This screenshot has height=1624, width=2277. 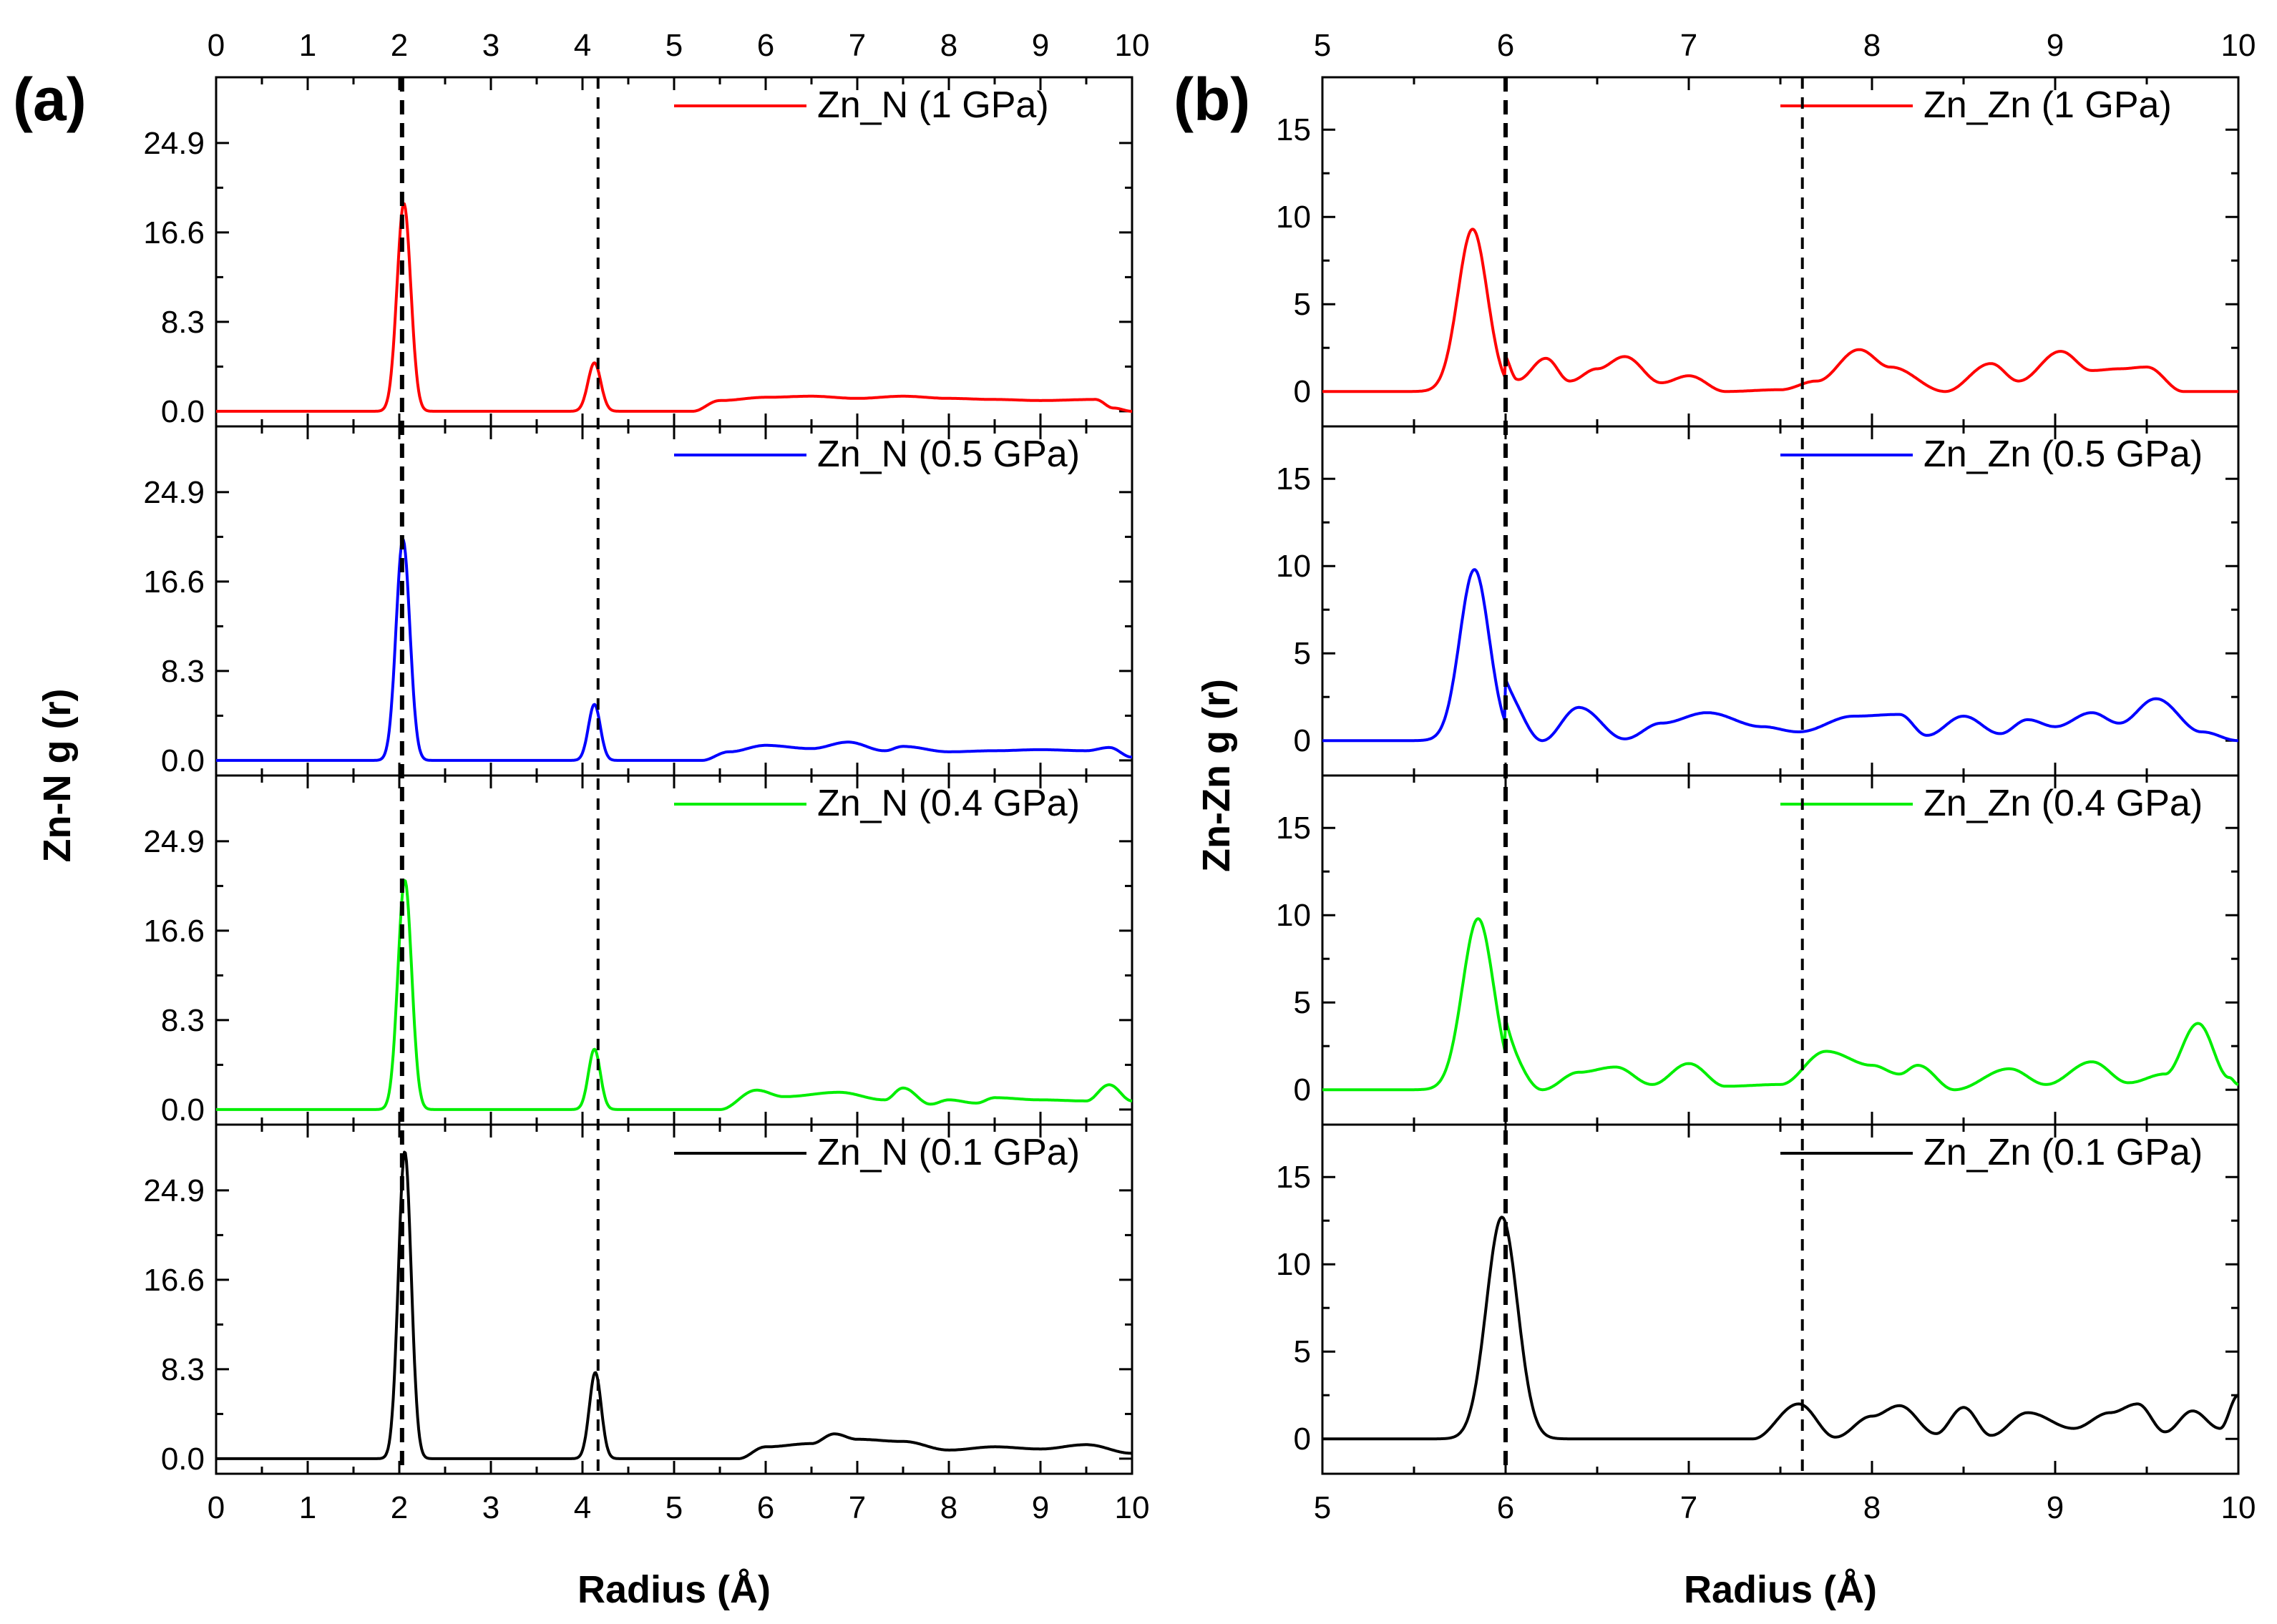 I want to click on x-tick-label: 4, so click(x=582, y=1507).